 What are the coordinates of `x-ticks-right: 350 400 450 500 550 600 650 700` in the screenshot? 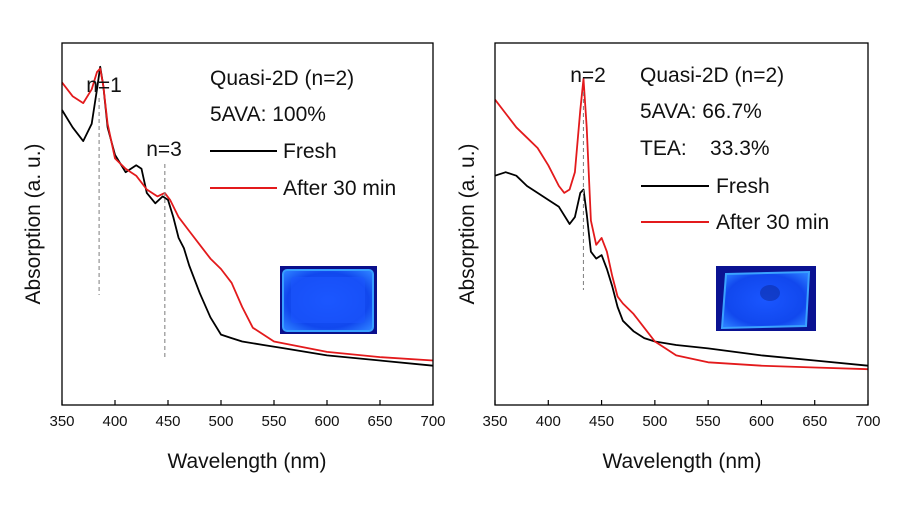 It's located at (681, 415).